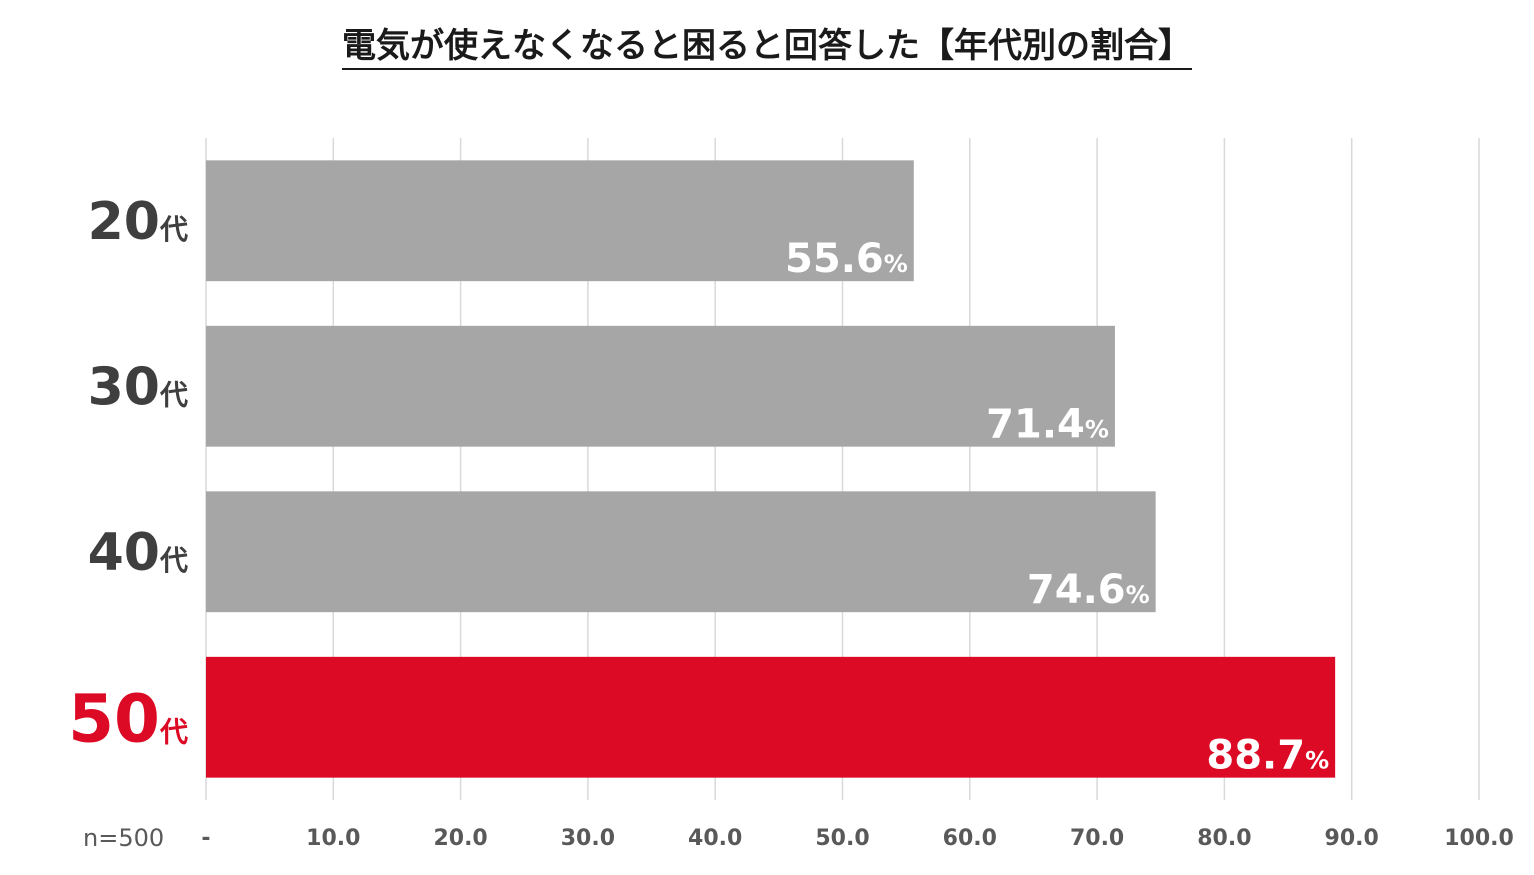  I want to click on category-number: 30, so click(124, 387).